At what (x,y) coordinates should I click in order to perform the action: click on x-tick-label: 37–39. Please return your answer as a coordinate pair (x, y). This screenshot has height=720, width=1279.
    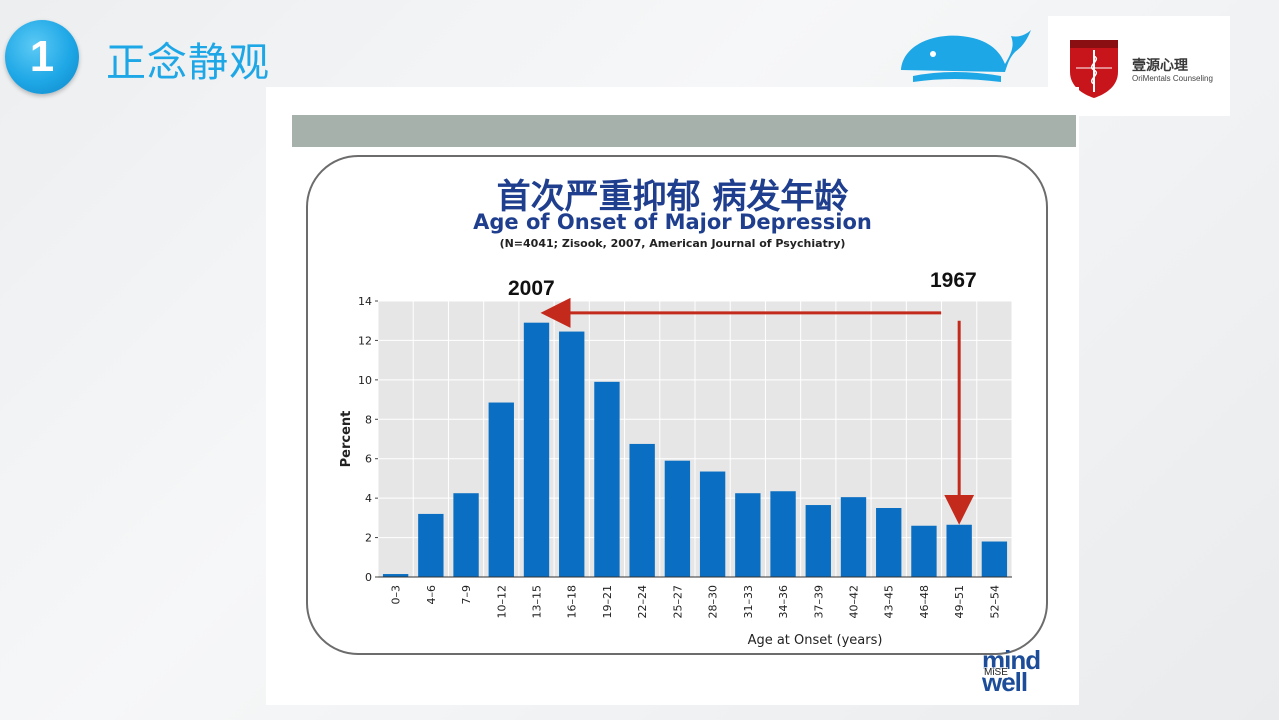
    Looking at the image, I should click on (818, 602).